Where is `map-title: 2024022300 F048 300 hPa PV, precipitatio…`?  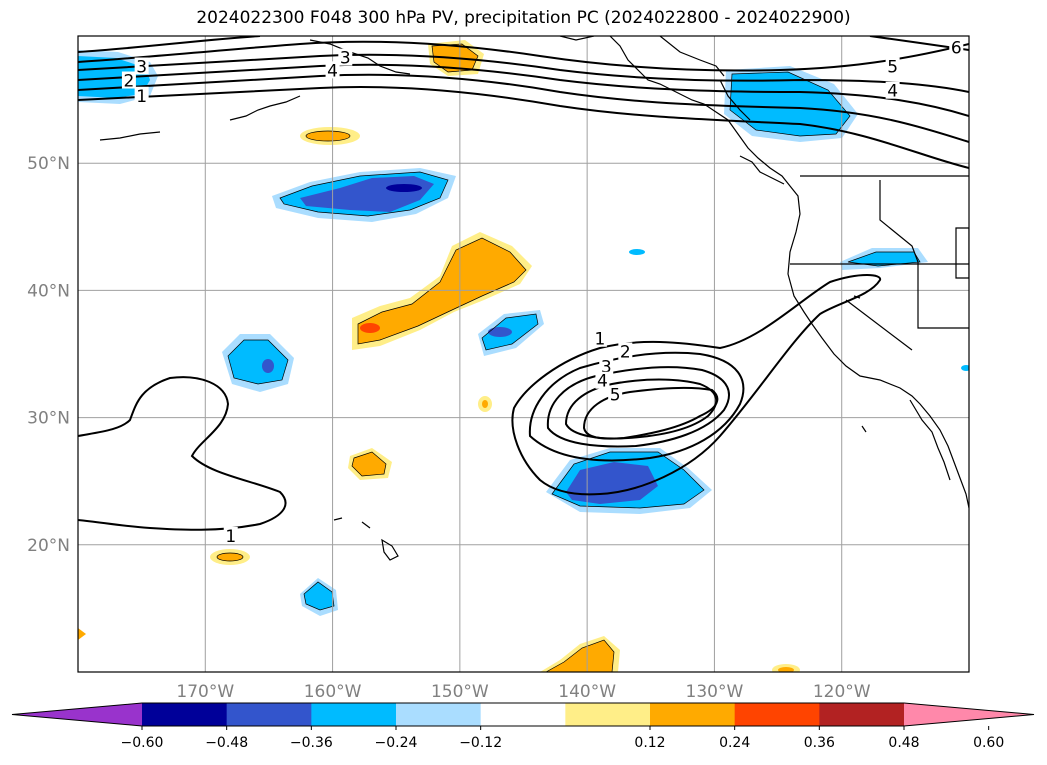 map-title: 2024022300 F048 300 hPa PV, precipitatio… is located at coordinates (523, 18).